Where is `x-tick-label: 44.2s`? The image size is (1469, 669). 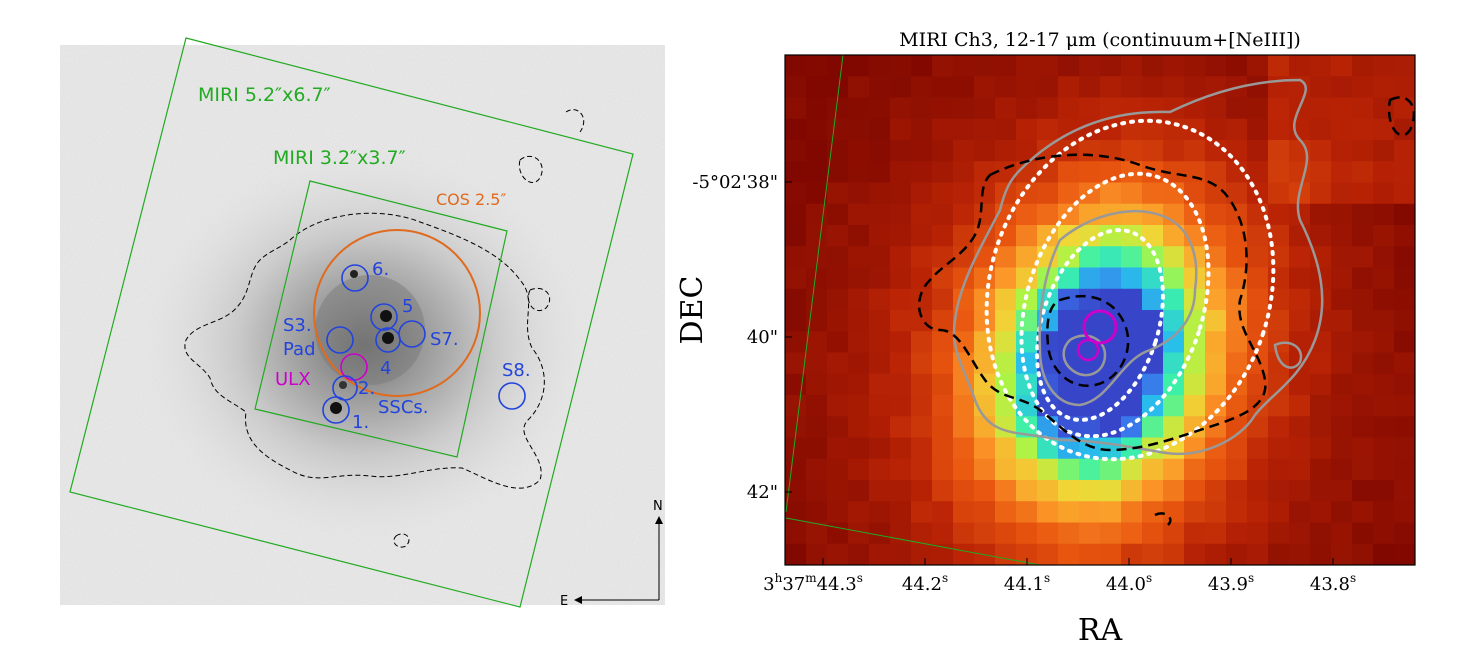 x-tick-label: 44.2s is located at coordinates (925, 583).